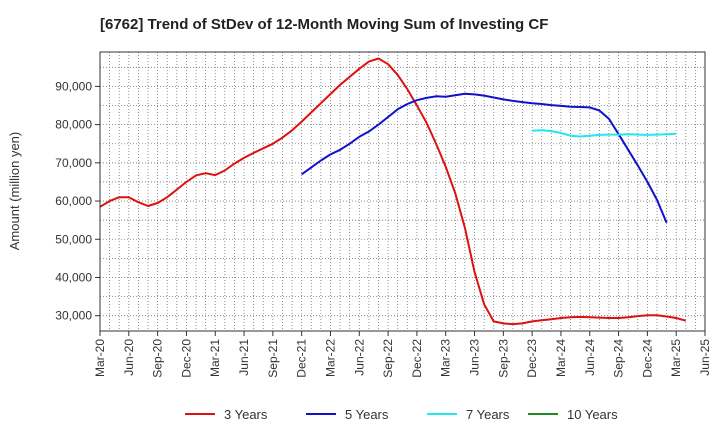  I want to click on x-tick-label: Mar-24, so click(561, 358).